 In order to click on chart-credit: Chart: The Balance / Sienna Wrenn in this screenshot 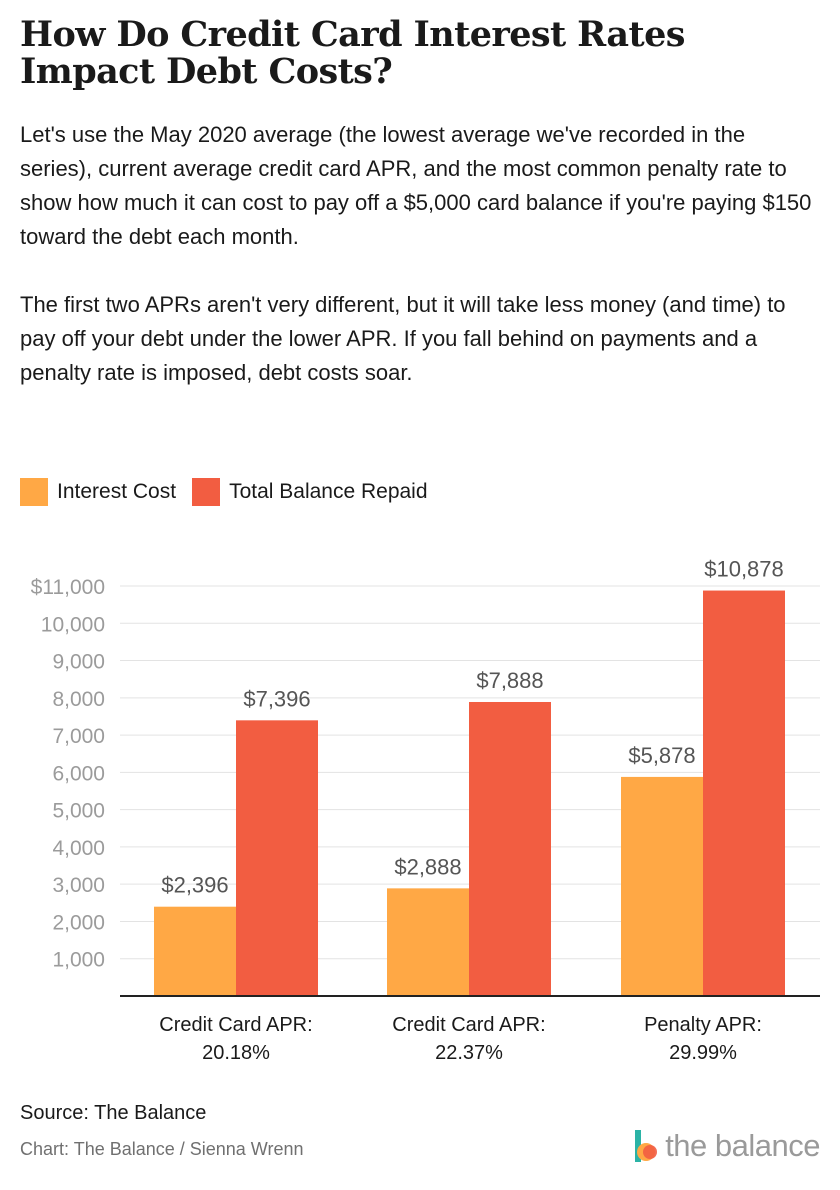, I will do `click(162, 1149)`.